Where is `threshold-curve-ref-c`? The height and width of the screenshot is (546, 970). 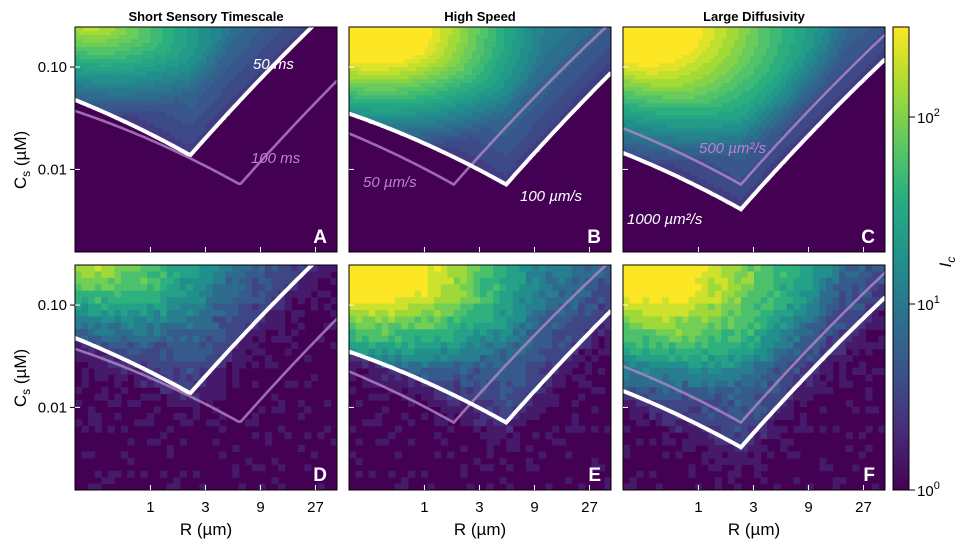
threshold-curve-ref-c is located at coordinates (754, 110).